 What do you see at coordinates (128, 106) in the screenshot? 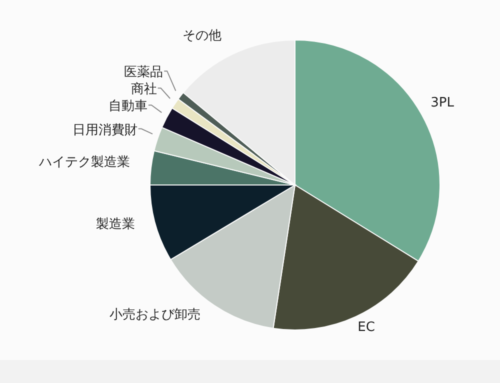
I see `slice-label: 自動車` at bounding box center [128, 106].